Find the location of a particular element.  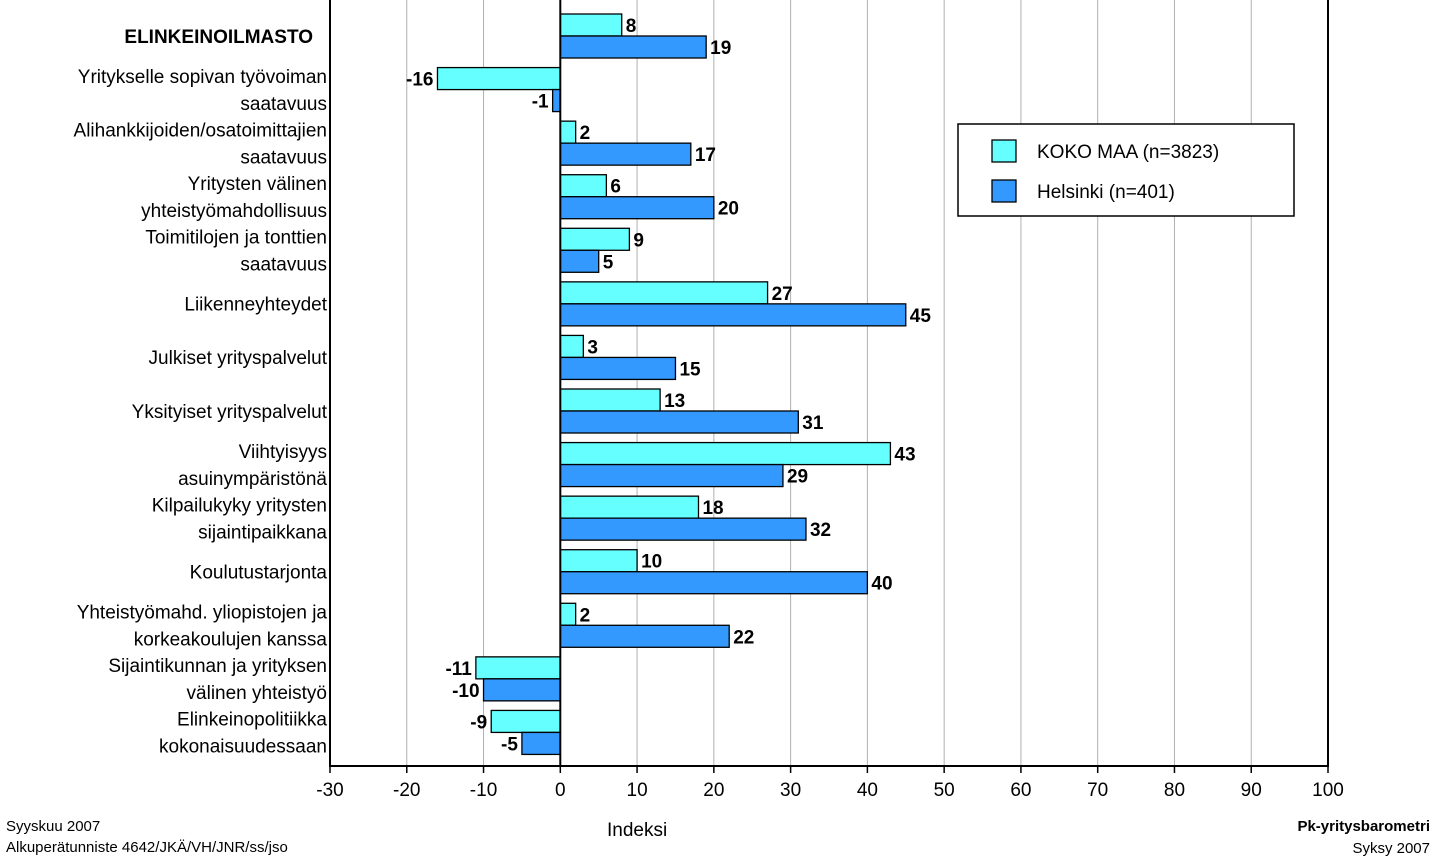

category-label-line: Sijaintikunnan ja yrityksen is located at coordinates (217, 666).